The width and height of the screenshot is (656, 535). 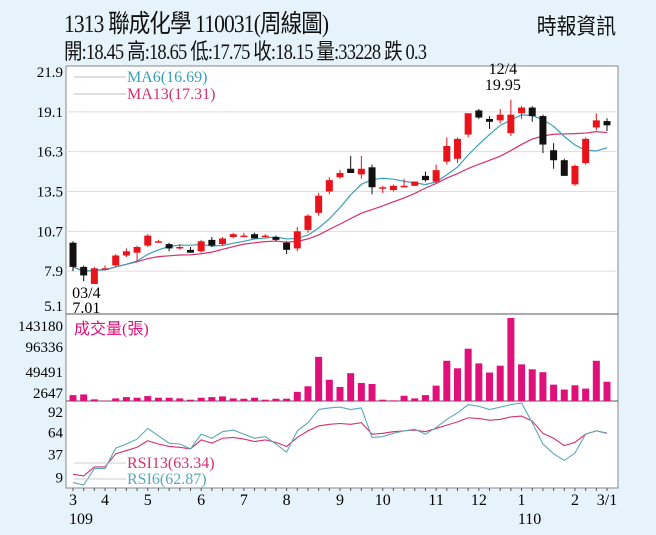 What do you see at coordinates (167, 77) in the screenshot?
I see `legend-label-ma6: MA6(16.69)` at bounding box center [167, 77].